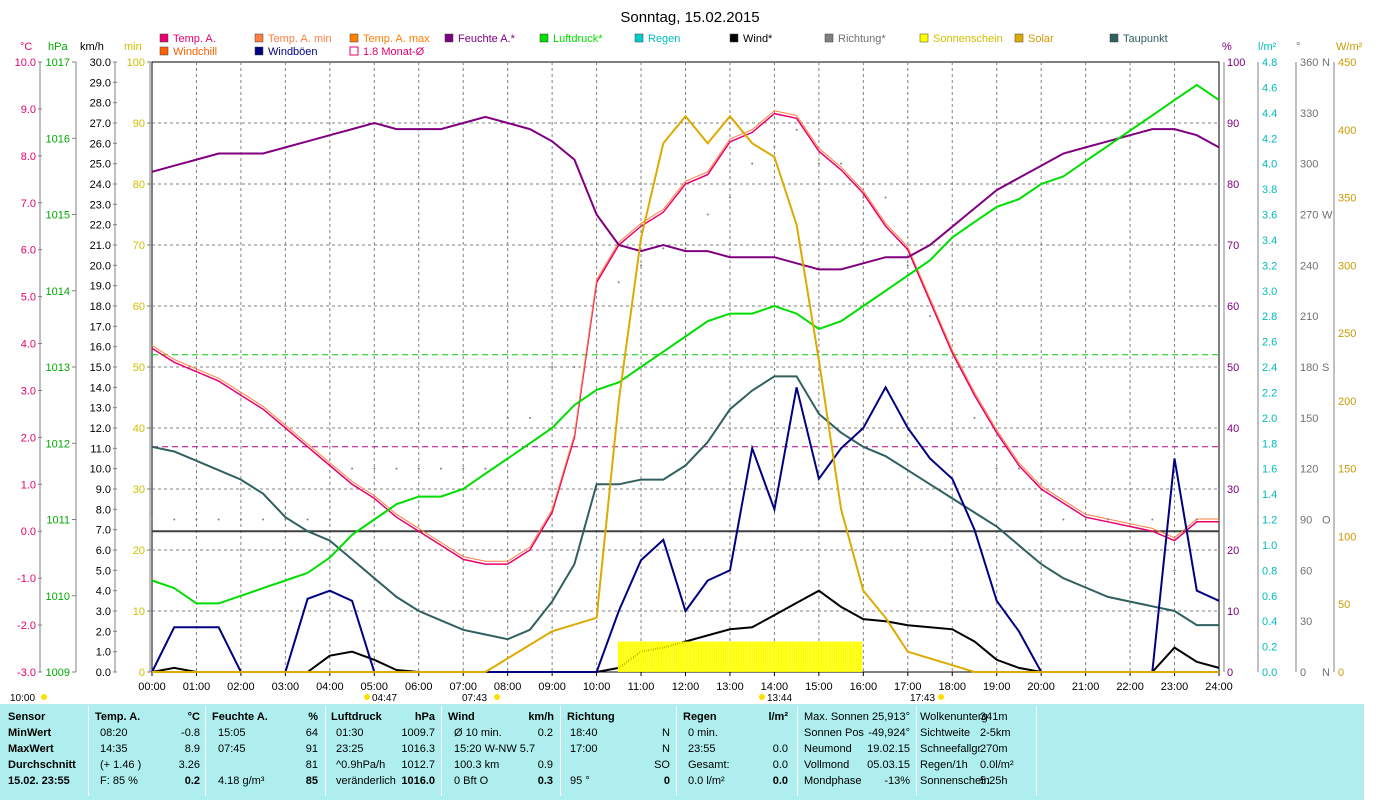 This screenshot has height=800, width=1381. What do you see at coordinates (114, 733) in the screenshot?
I see `stats-temp-time: 08:20` at bounding box center [114, 733].